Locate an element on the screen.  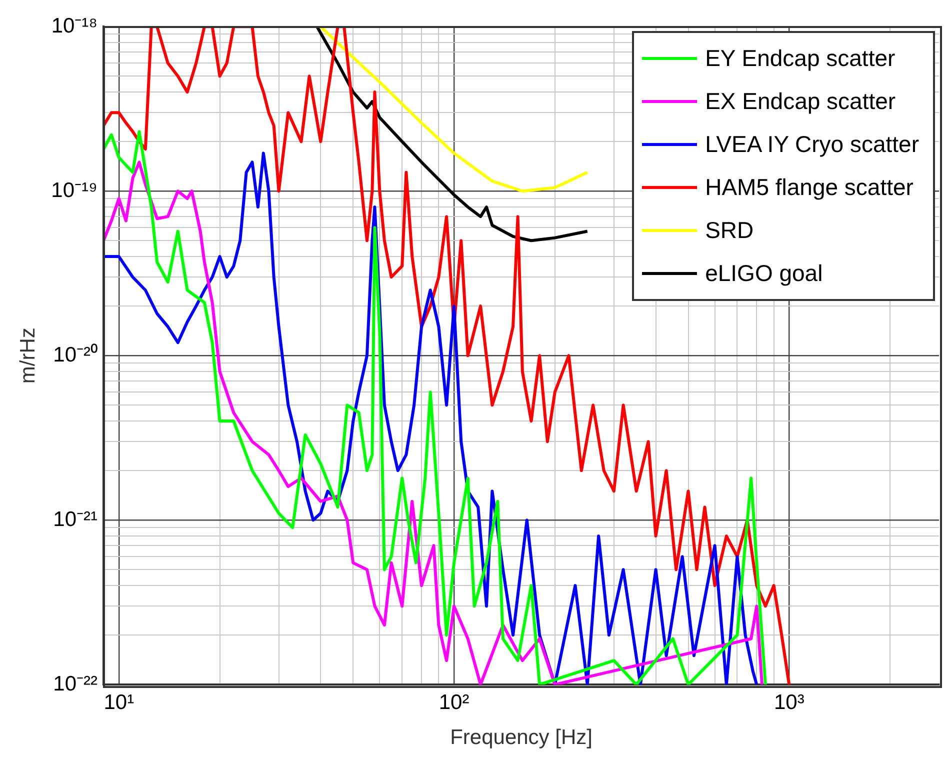
legend-label: eLIGO goal is located at coordinates (764, 273).